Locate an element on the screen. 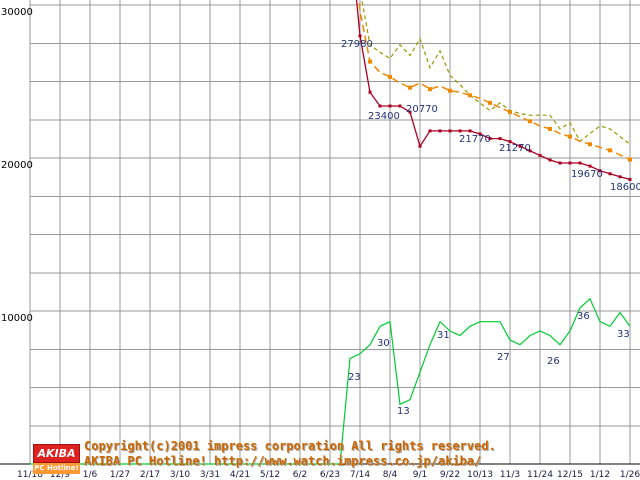 This screenshot has width=640, height=480. x-tick-label: 11/18 is located at coordinates (30, 475).